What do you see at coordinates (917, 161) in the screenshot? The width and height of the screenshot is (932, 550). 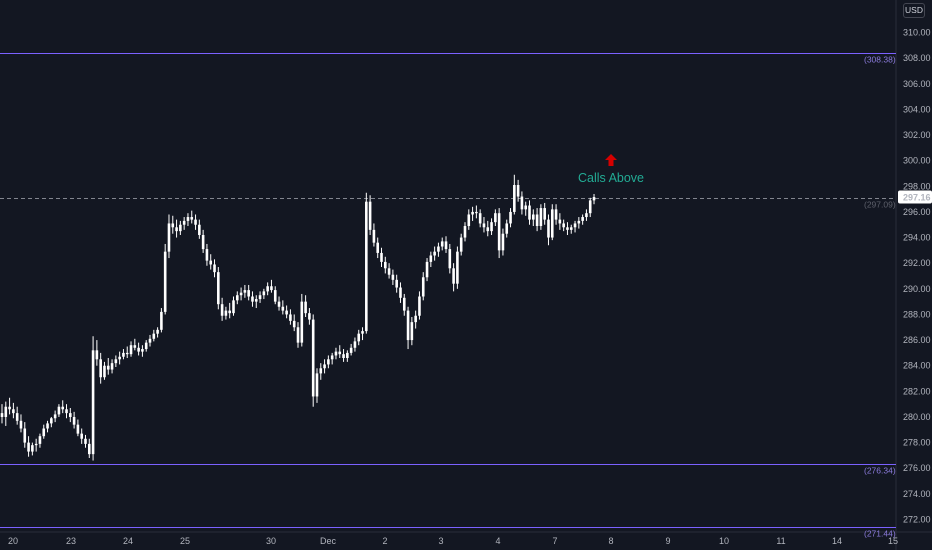 I see `y-tick-label: 300.00` at bounding box center [917, 161].